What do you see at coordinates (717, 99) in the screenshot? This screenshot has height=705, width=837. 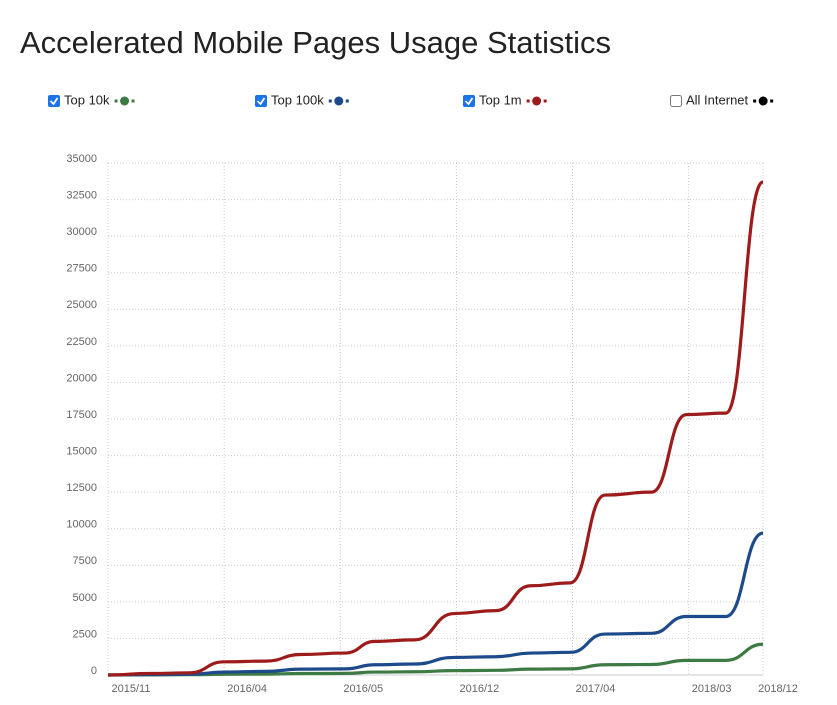 I see `legend-label: All Internet` at bounding box center [717, 99].